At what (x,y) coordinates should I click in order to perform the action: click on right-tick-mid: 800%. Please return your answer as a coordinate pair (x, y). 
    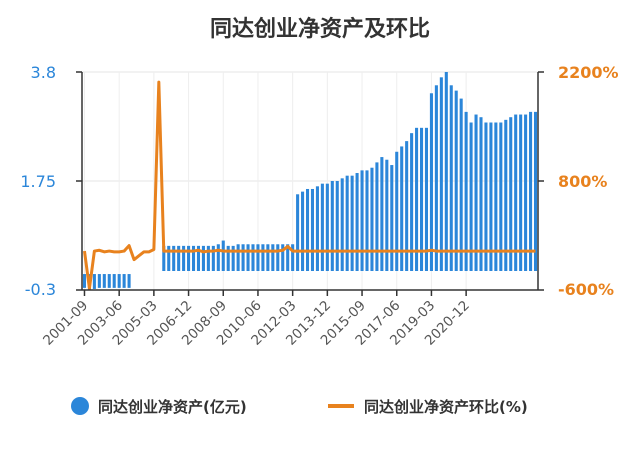
    Looking at the image, I should click on (582, 181).